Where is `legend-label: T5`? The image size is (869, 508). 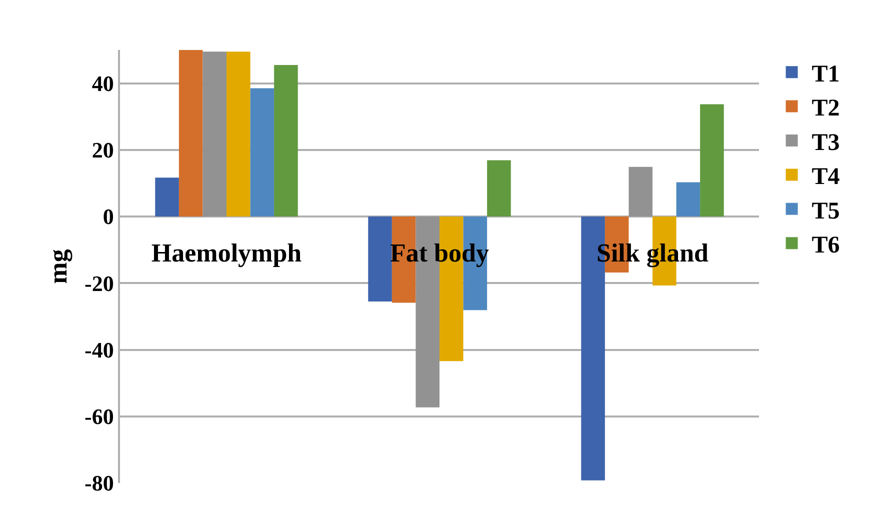 legend-label: T5 is located at coordinates (826, 211).